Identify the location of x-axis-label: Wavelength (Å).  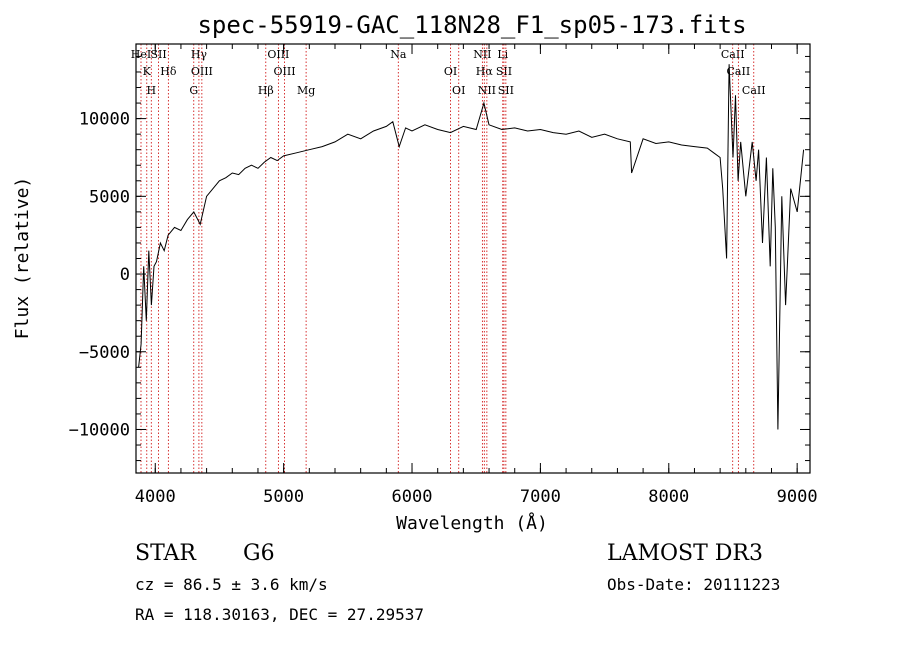
(472, 523).